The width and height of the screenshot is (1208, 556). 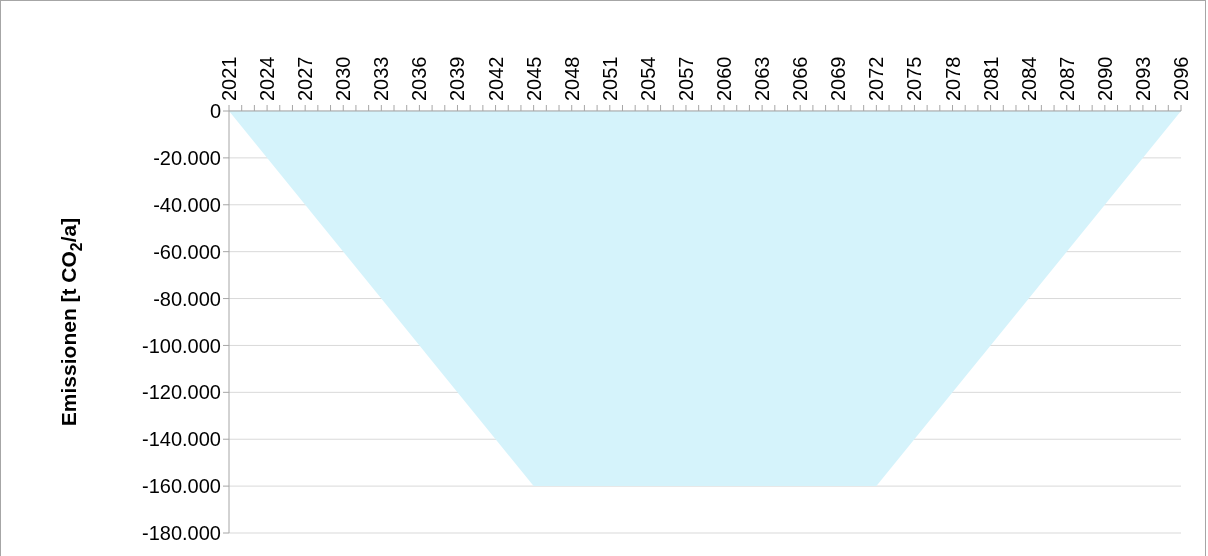 I want to click on x-tick-label: 2036, so click(x=419, y=78).